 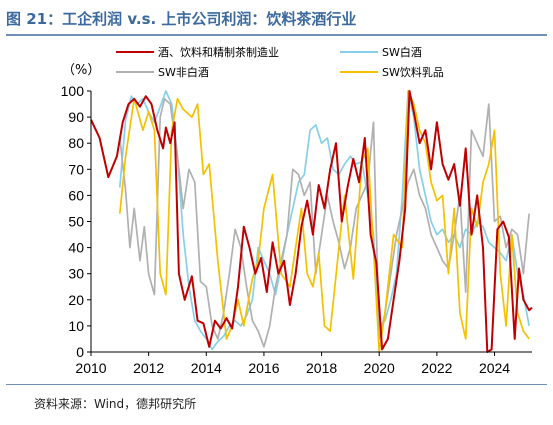 What do you see at coordinates (148, 368) in the screenshot?
I see `x-tick-label: 2012` at bounding box center [148, 368].